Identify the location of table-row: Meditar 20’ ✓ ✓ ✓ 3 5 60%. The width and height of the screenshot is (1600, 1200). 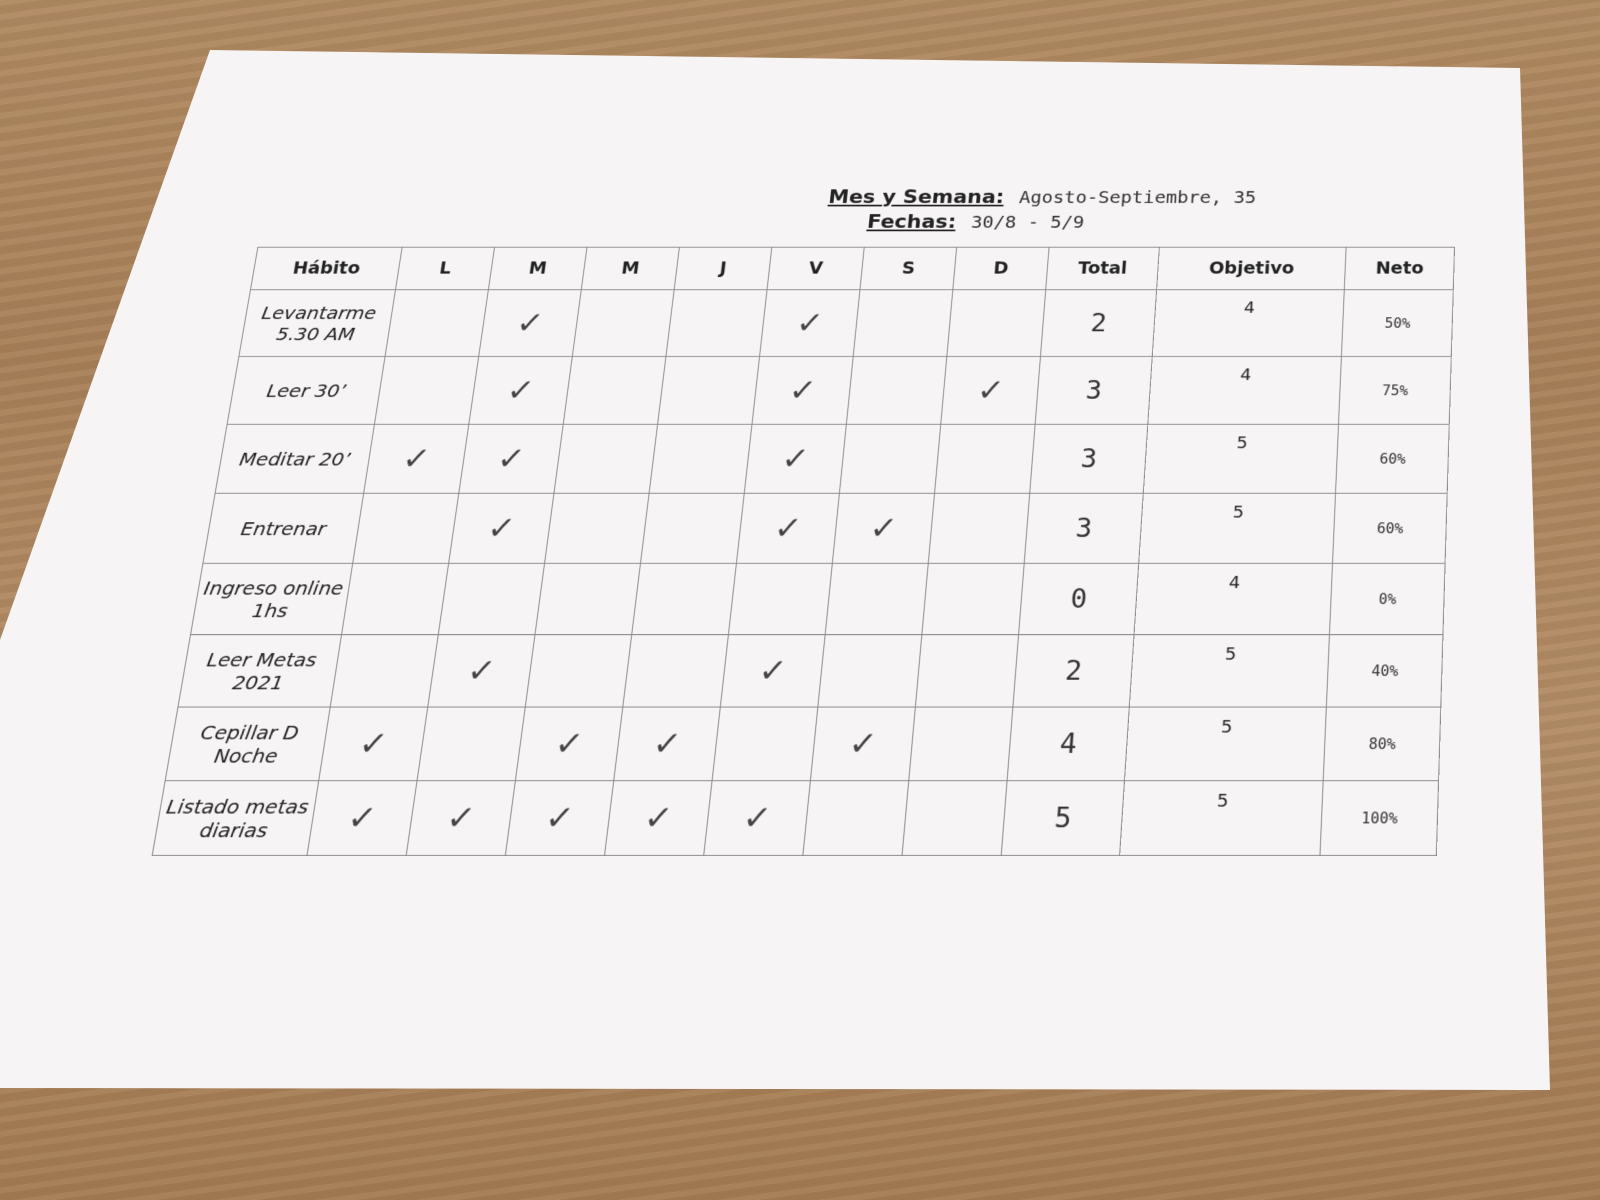
(832, 458).